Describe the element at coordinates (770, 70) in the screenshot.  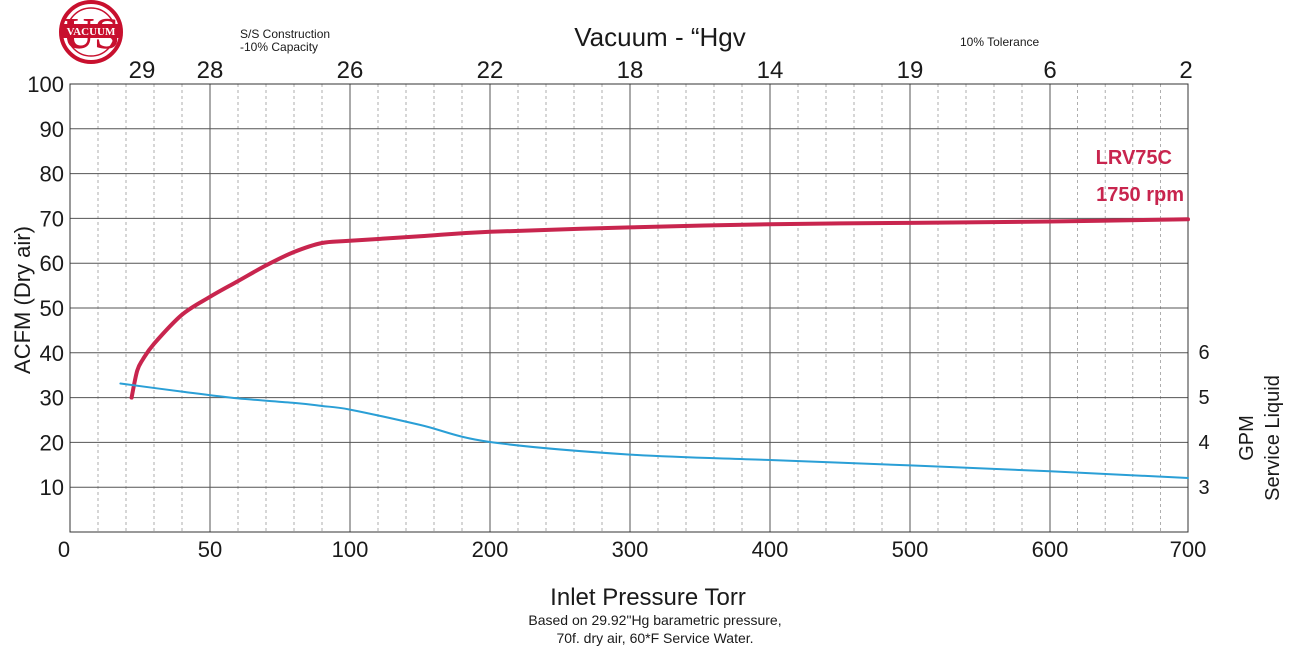
I see `top-tick-label: 14` at that location.